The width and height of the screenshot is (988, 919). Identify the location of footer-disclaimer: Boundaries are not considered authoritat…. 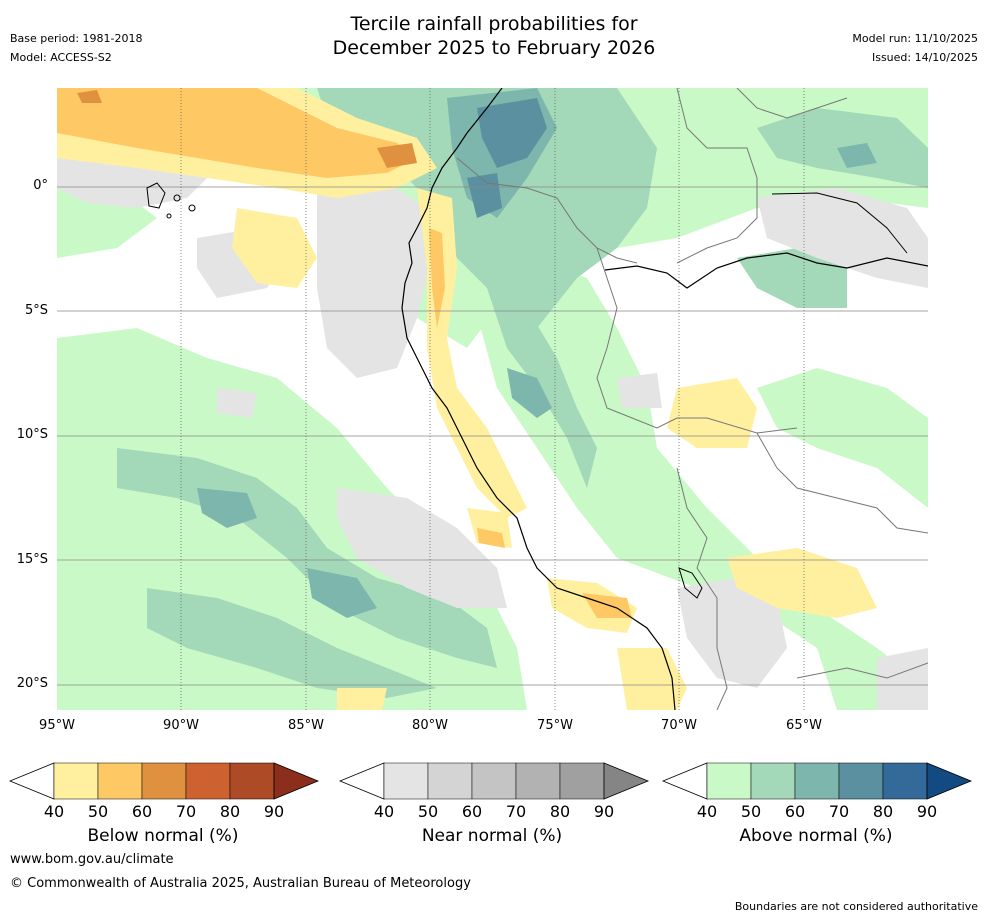
(856, 906).